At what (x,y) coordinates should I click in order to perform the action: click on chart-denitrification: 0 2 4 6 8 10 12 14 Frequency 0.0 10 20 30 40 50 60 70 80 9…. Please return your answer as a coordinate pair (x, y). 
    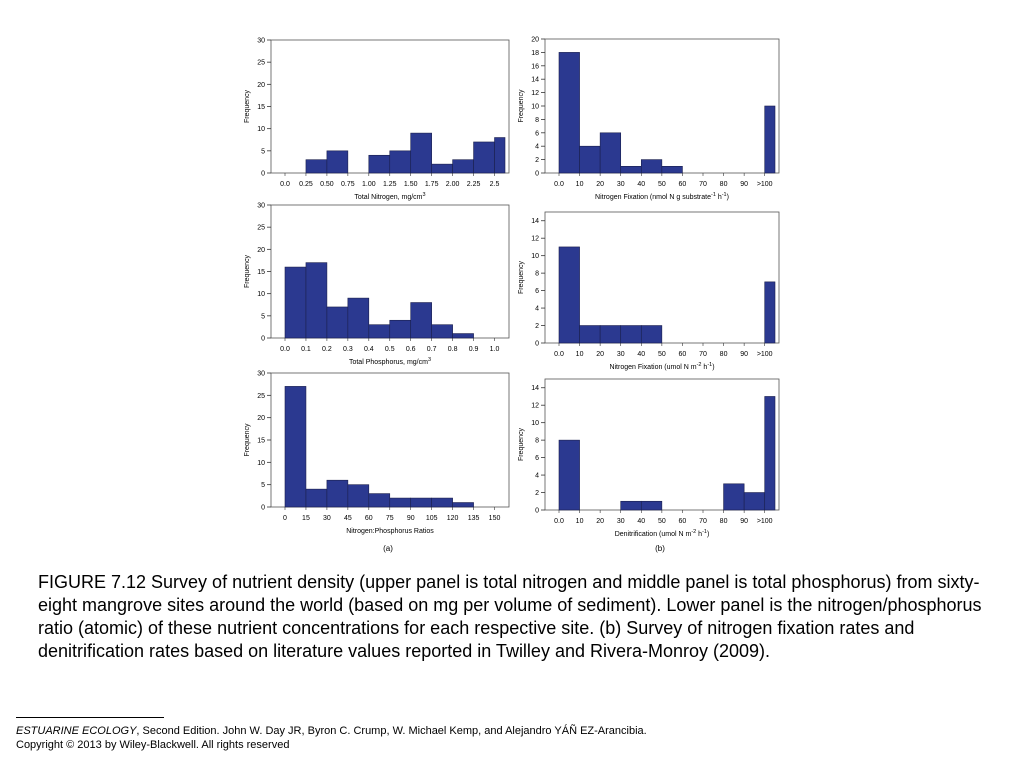
    Looking at the image, I should click on (649, 458).